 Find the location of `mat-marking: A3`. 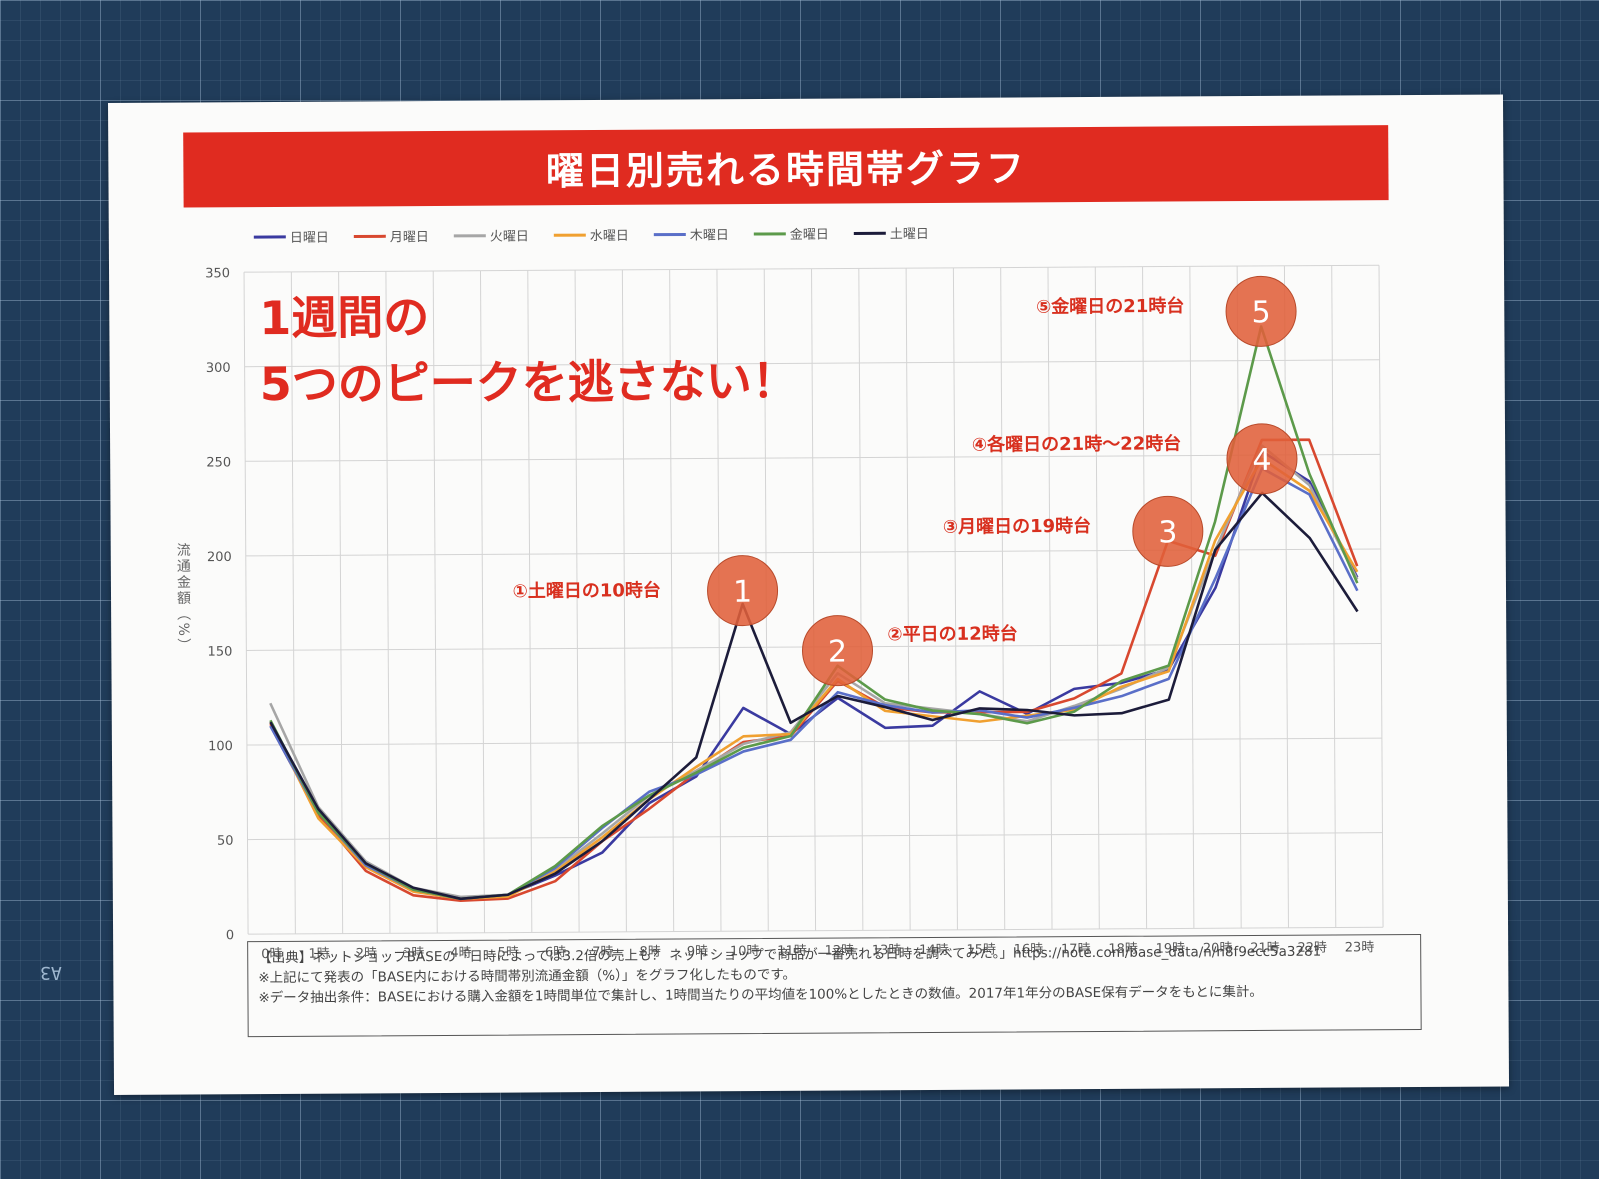

mat-marking: A3 is located at coordinates (51, 972).